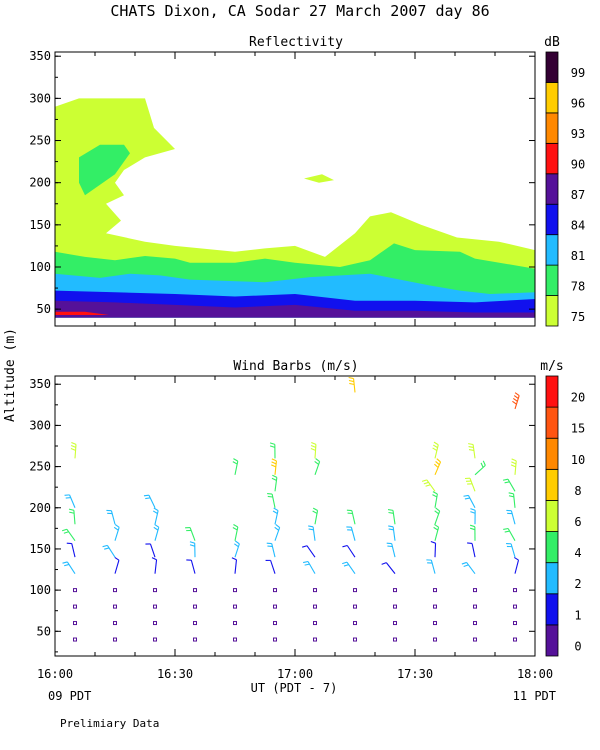  Describe the element at coordinates (551, 366) in the screenshot. I see `ms-colorbar-label: m/s` at that location.